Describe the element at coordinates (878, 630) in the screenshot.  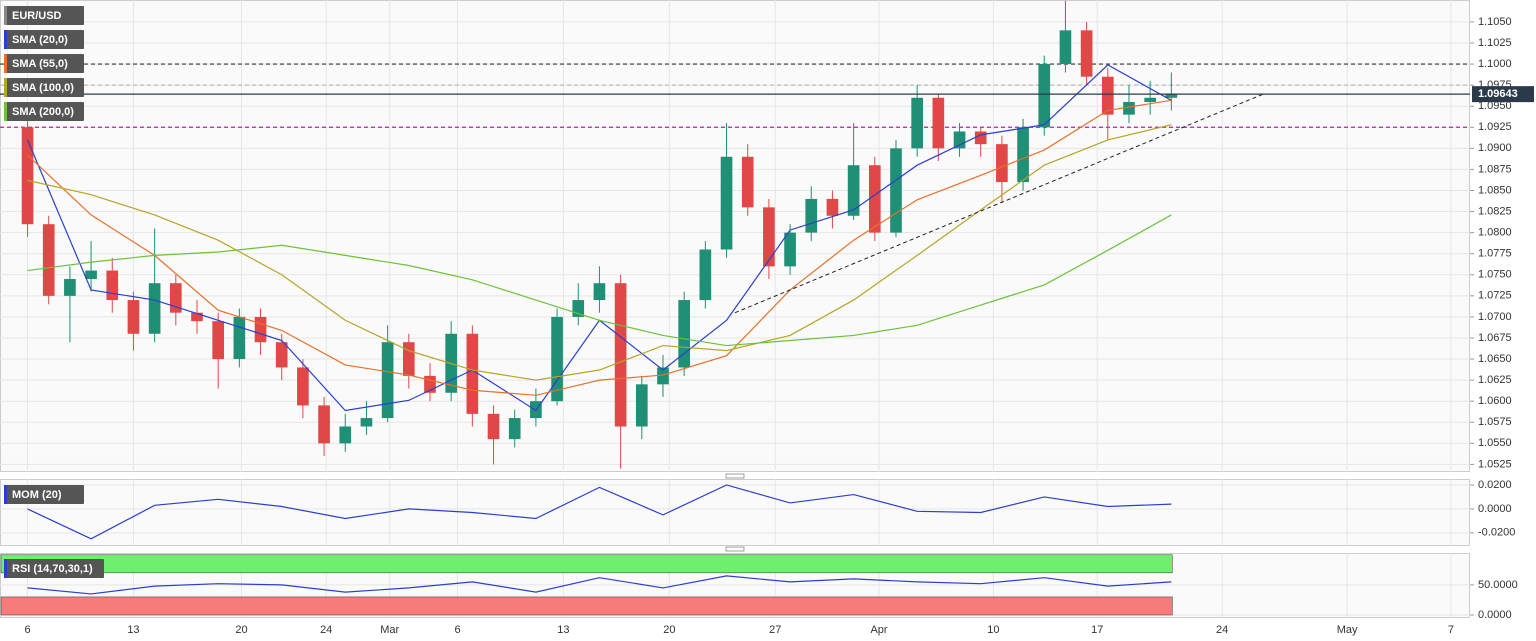
I see `x-tick-label: Apr` at that location.